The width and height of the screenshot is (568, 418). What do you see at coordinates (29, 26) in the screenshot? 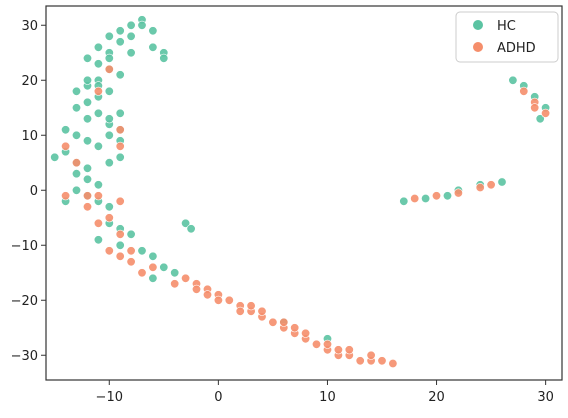
I see `y-tick-label: 30` at bounding box center [29, 26].